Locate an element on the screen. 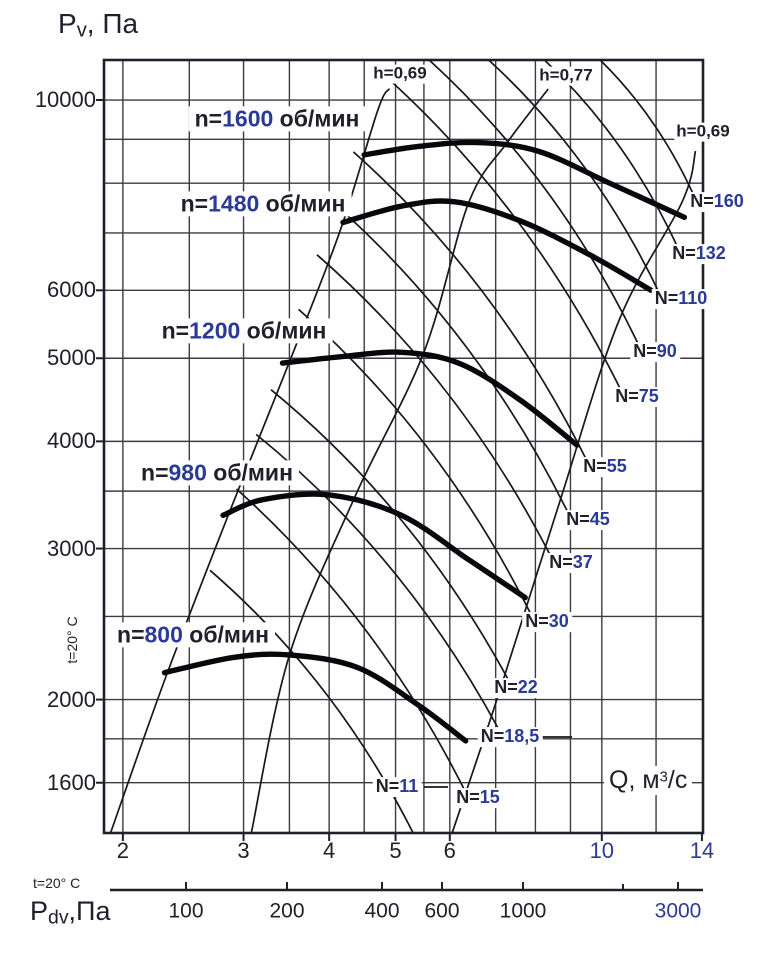 The height and width of the screenshot is (958, 763). y-tick-label-text: 10000 is located at coordinates (65, 99).